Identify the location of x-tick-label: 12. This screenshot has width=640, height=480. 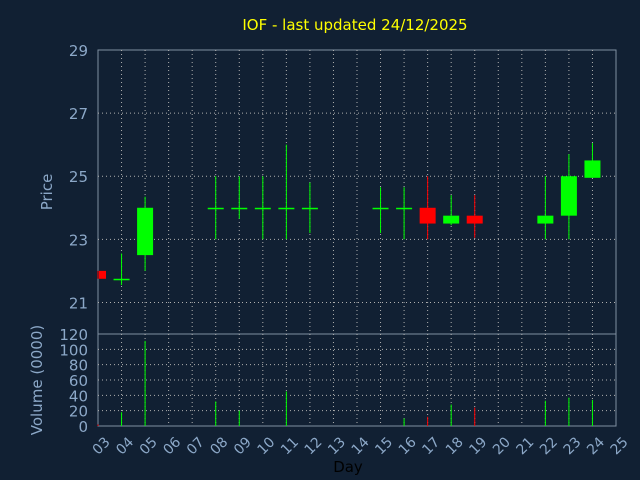
(314, 446).